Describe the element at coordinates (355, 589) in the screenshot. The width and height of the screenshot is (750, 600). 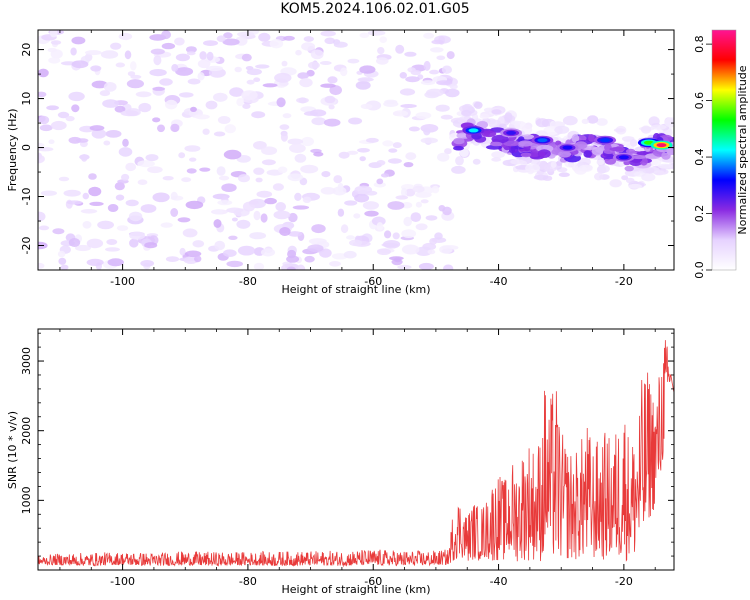
I see `snr-x-axis-label: Height of straight line (km)` at that location.